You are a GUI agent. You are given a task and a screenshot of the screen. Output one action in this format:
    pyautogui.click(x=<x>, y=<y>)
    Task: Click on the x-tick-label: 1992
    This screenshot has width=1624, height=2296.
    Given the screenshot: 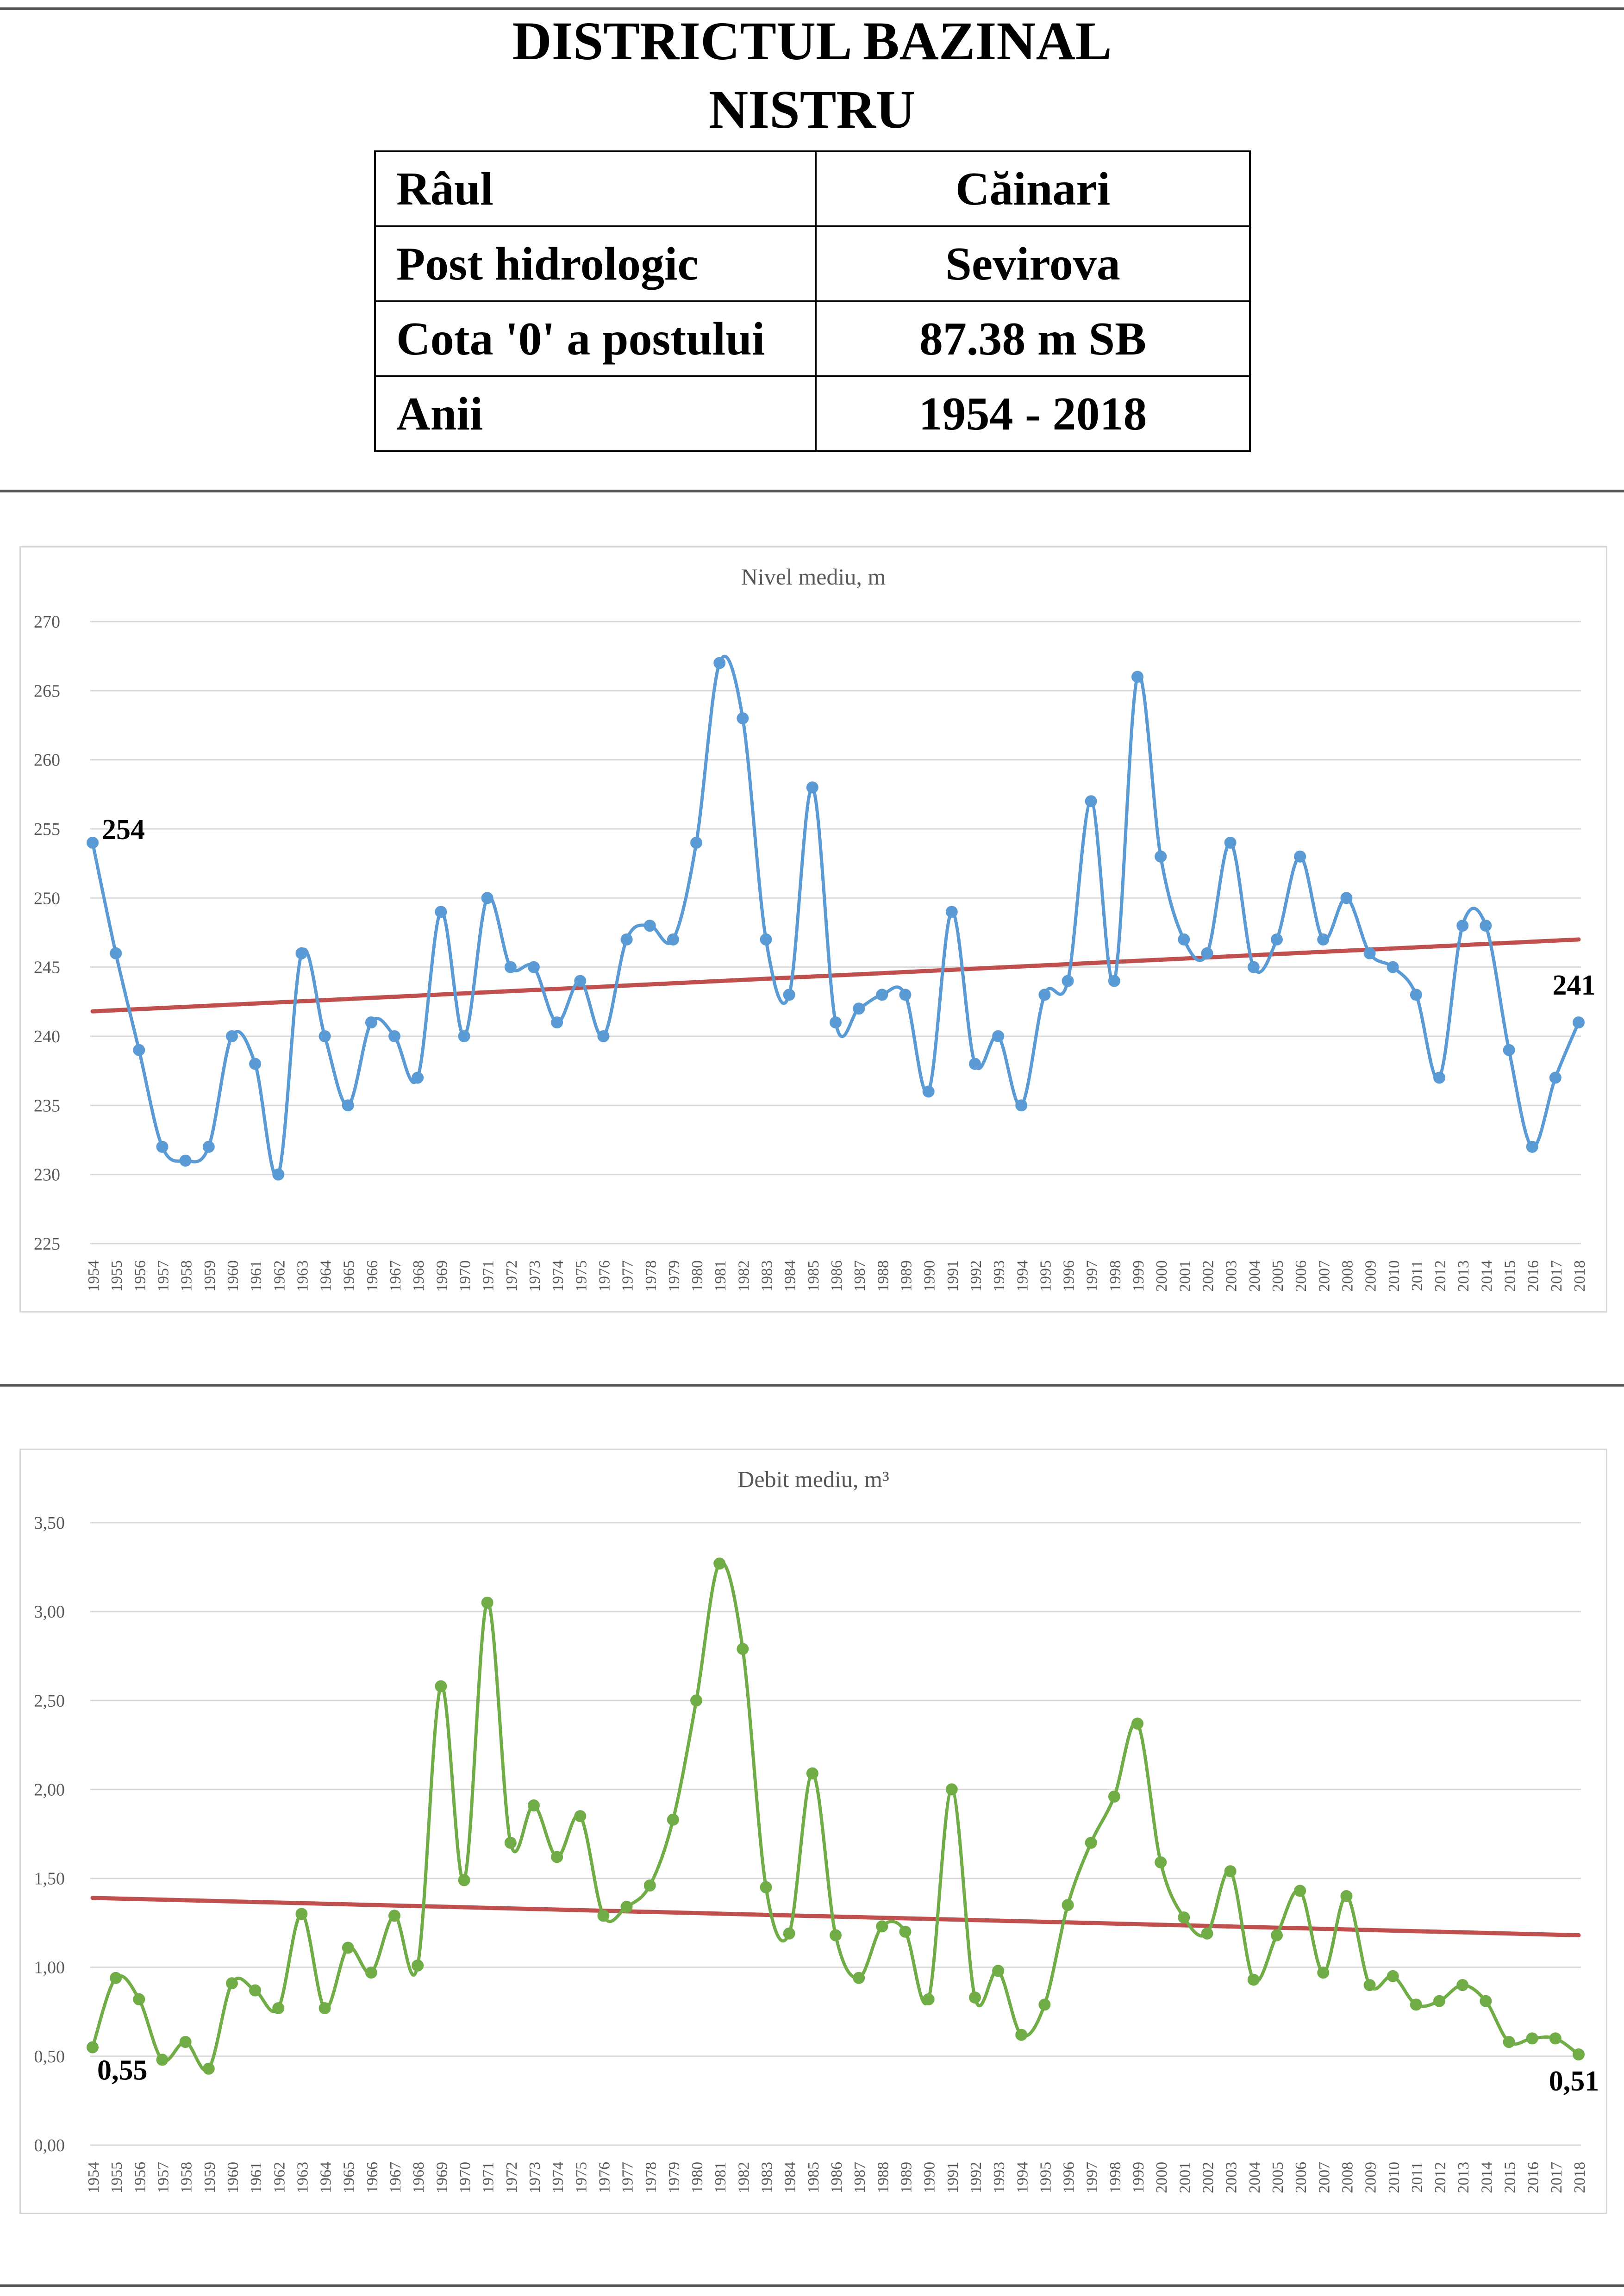 What is the action you would take?
    pyautogui.click(x=976, y=2177)
    